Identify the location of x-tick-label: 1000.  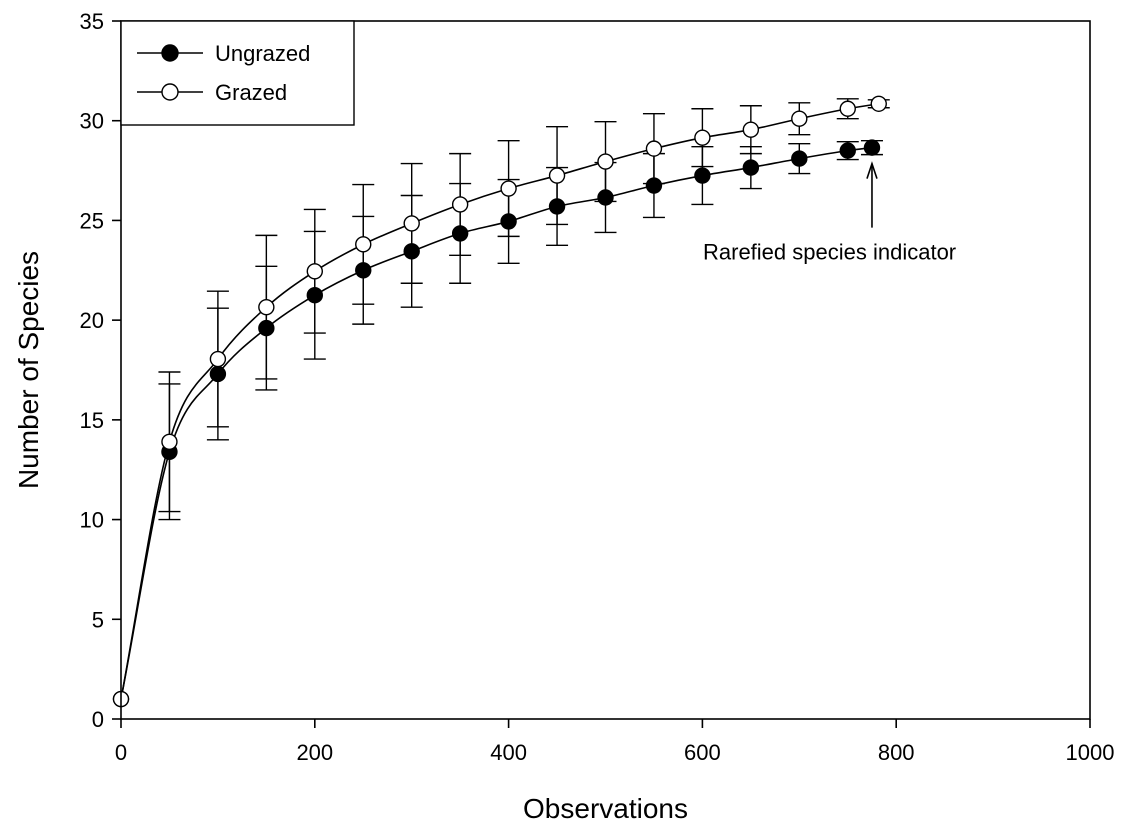
(1090, 752).